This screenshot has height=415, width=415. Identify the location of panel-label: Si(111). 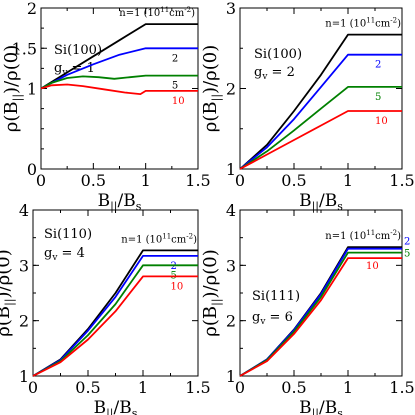
(276, 296).